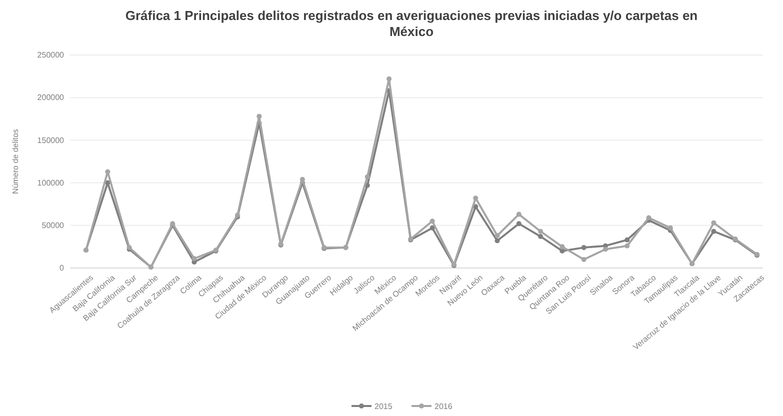 The height and width of the screenshot is (416, 783). What do you see at coordinates (51, 55) in the screenshot?
I see `y-tick-label: 250000` at bounding box center [51, 55].